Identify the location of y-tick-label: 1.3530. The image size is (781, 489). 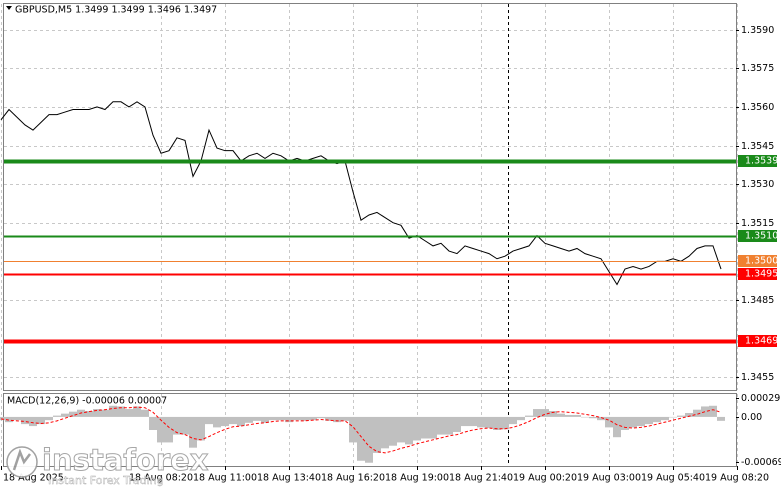
(757, 184).